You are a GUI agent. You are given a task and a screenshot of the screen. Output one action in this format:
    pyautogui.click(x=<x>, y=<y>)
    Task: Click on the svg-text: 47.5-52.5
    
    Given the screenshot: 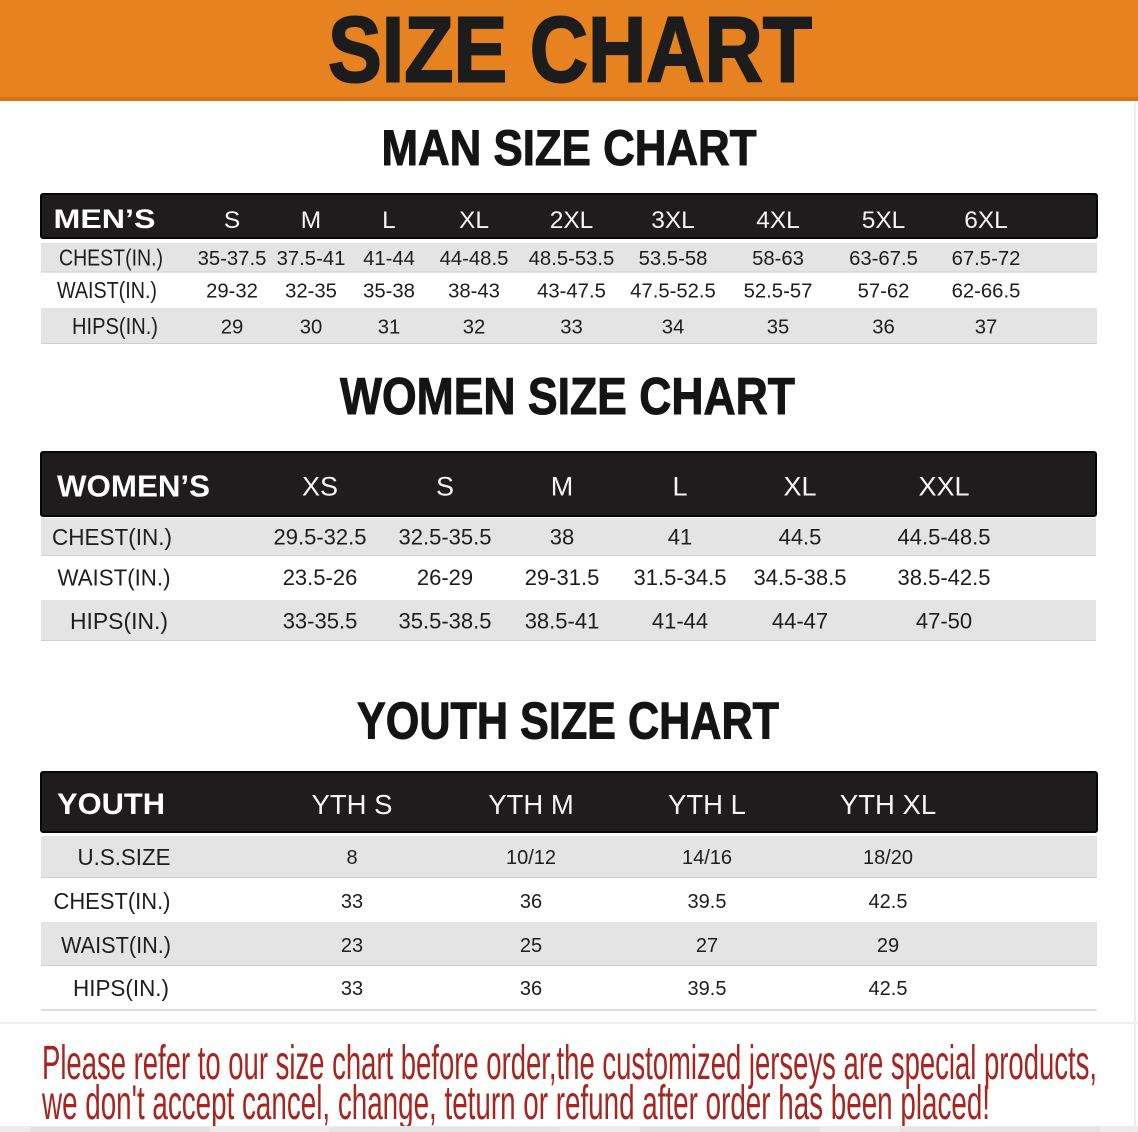 What is the action you would take?
    pyautogui.click(x=673, y=291)
    